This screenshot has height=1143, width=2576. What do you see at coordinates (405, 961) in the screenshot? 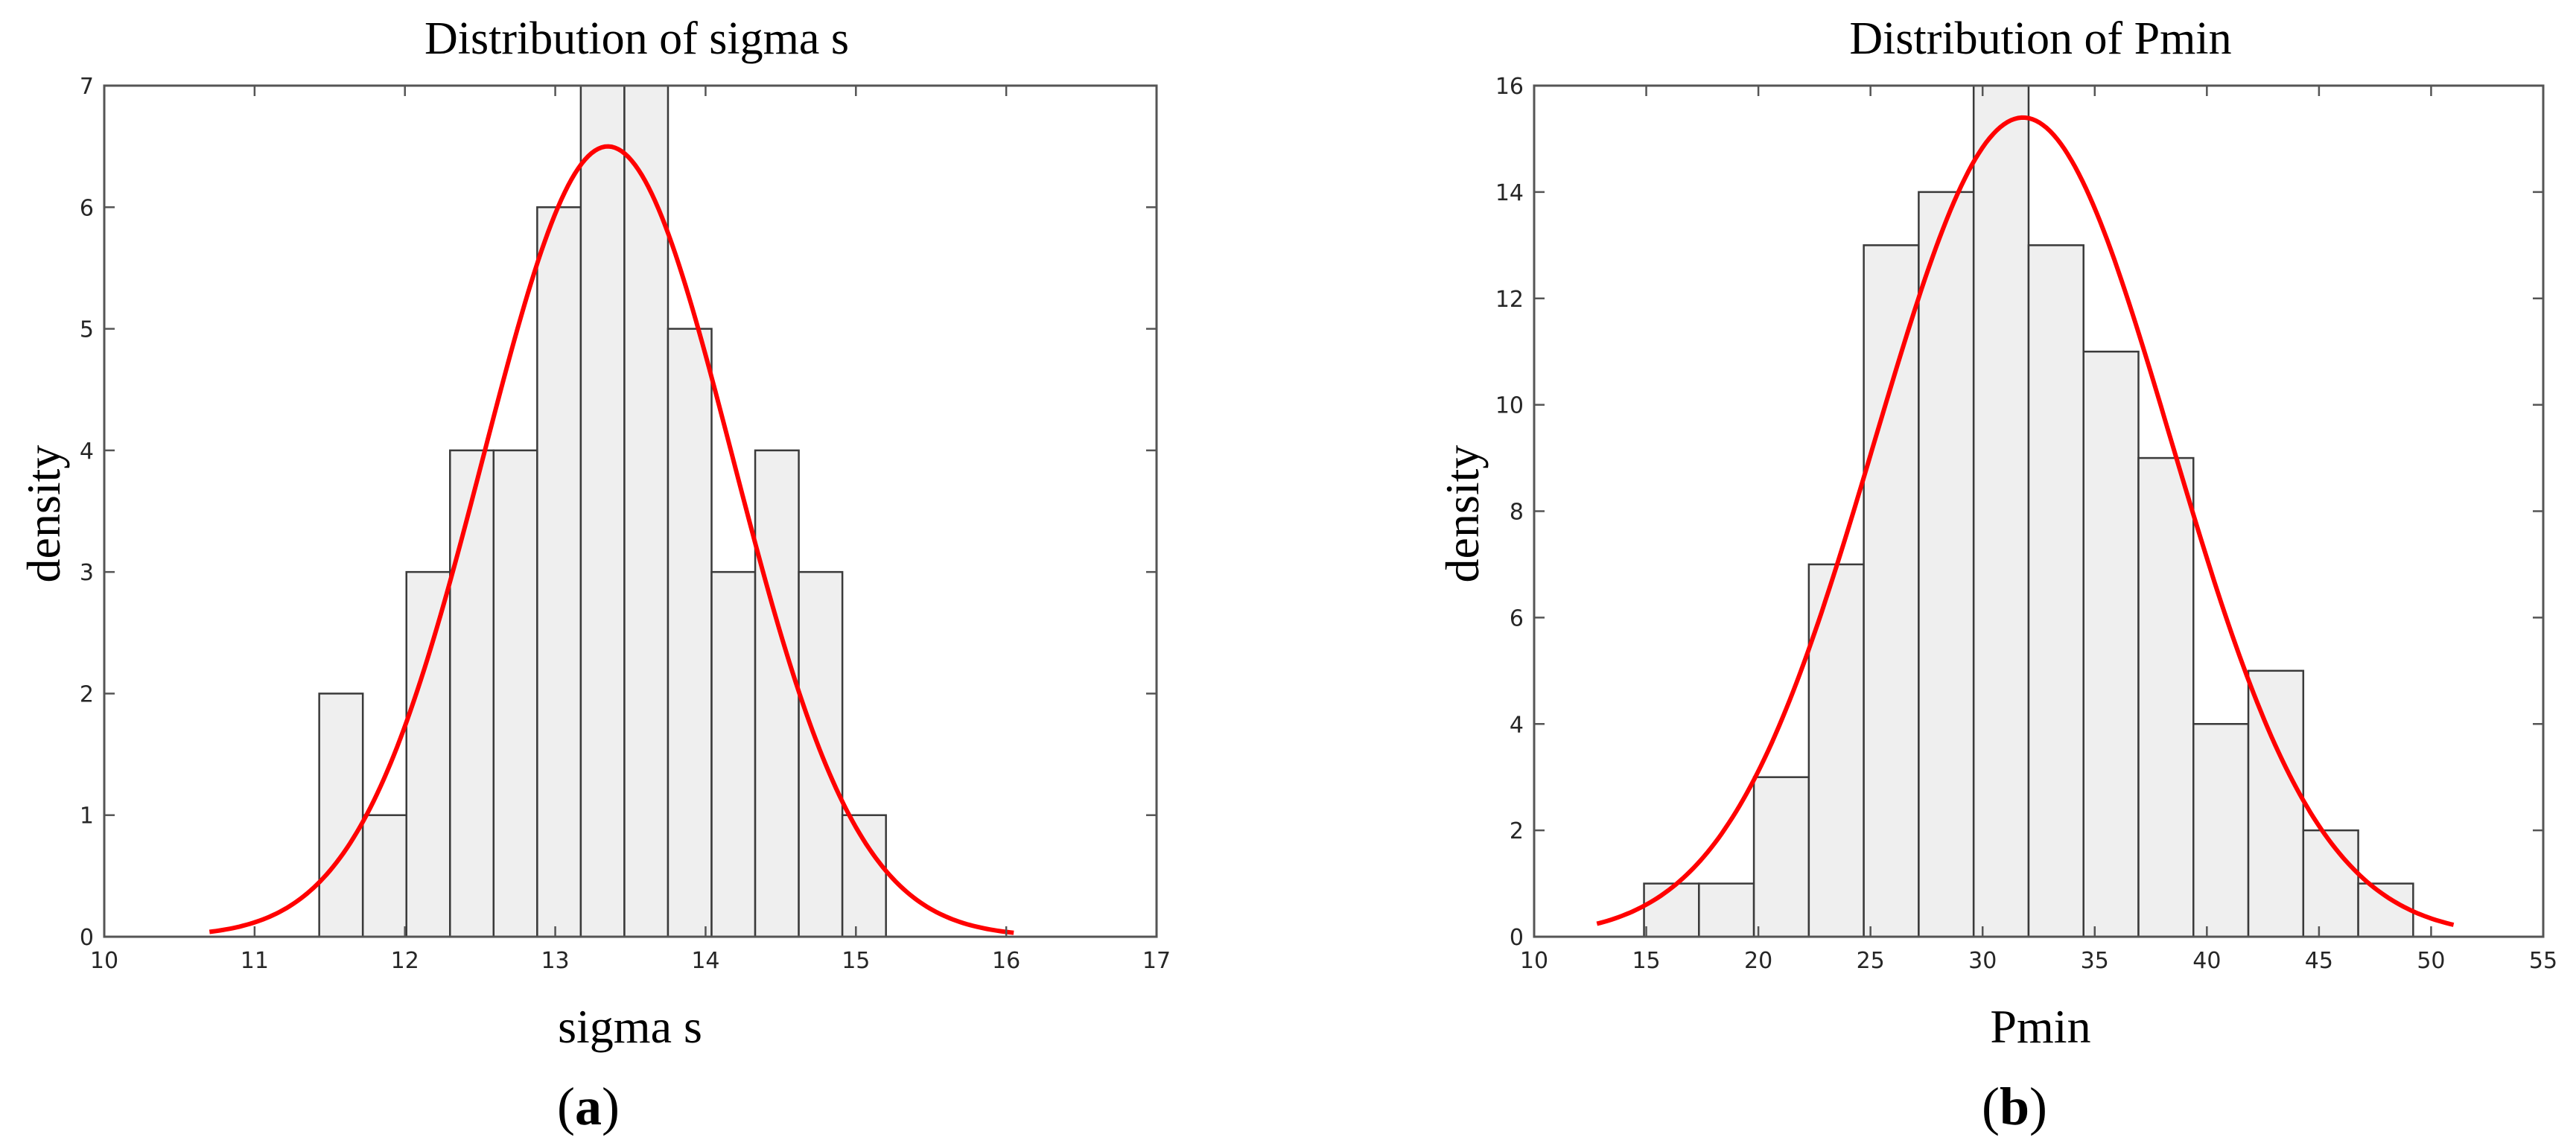
I see `x-tick-label: 12` at bounding box center [405, 961].